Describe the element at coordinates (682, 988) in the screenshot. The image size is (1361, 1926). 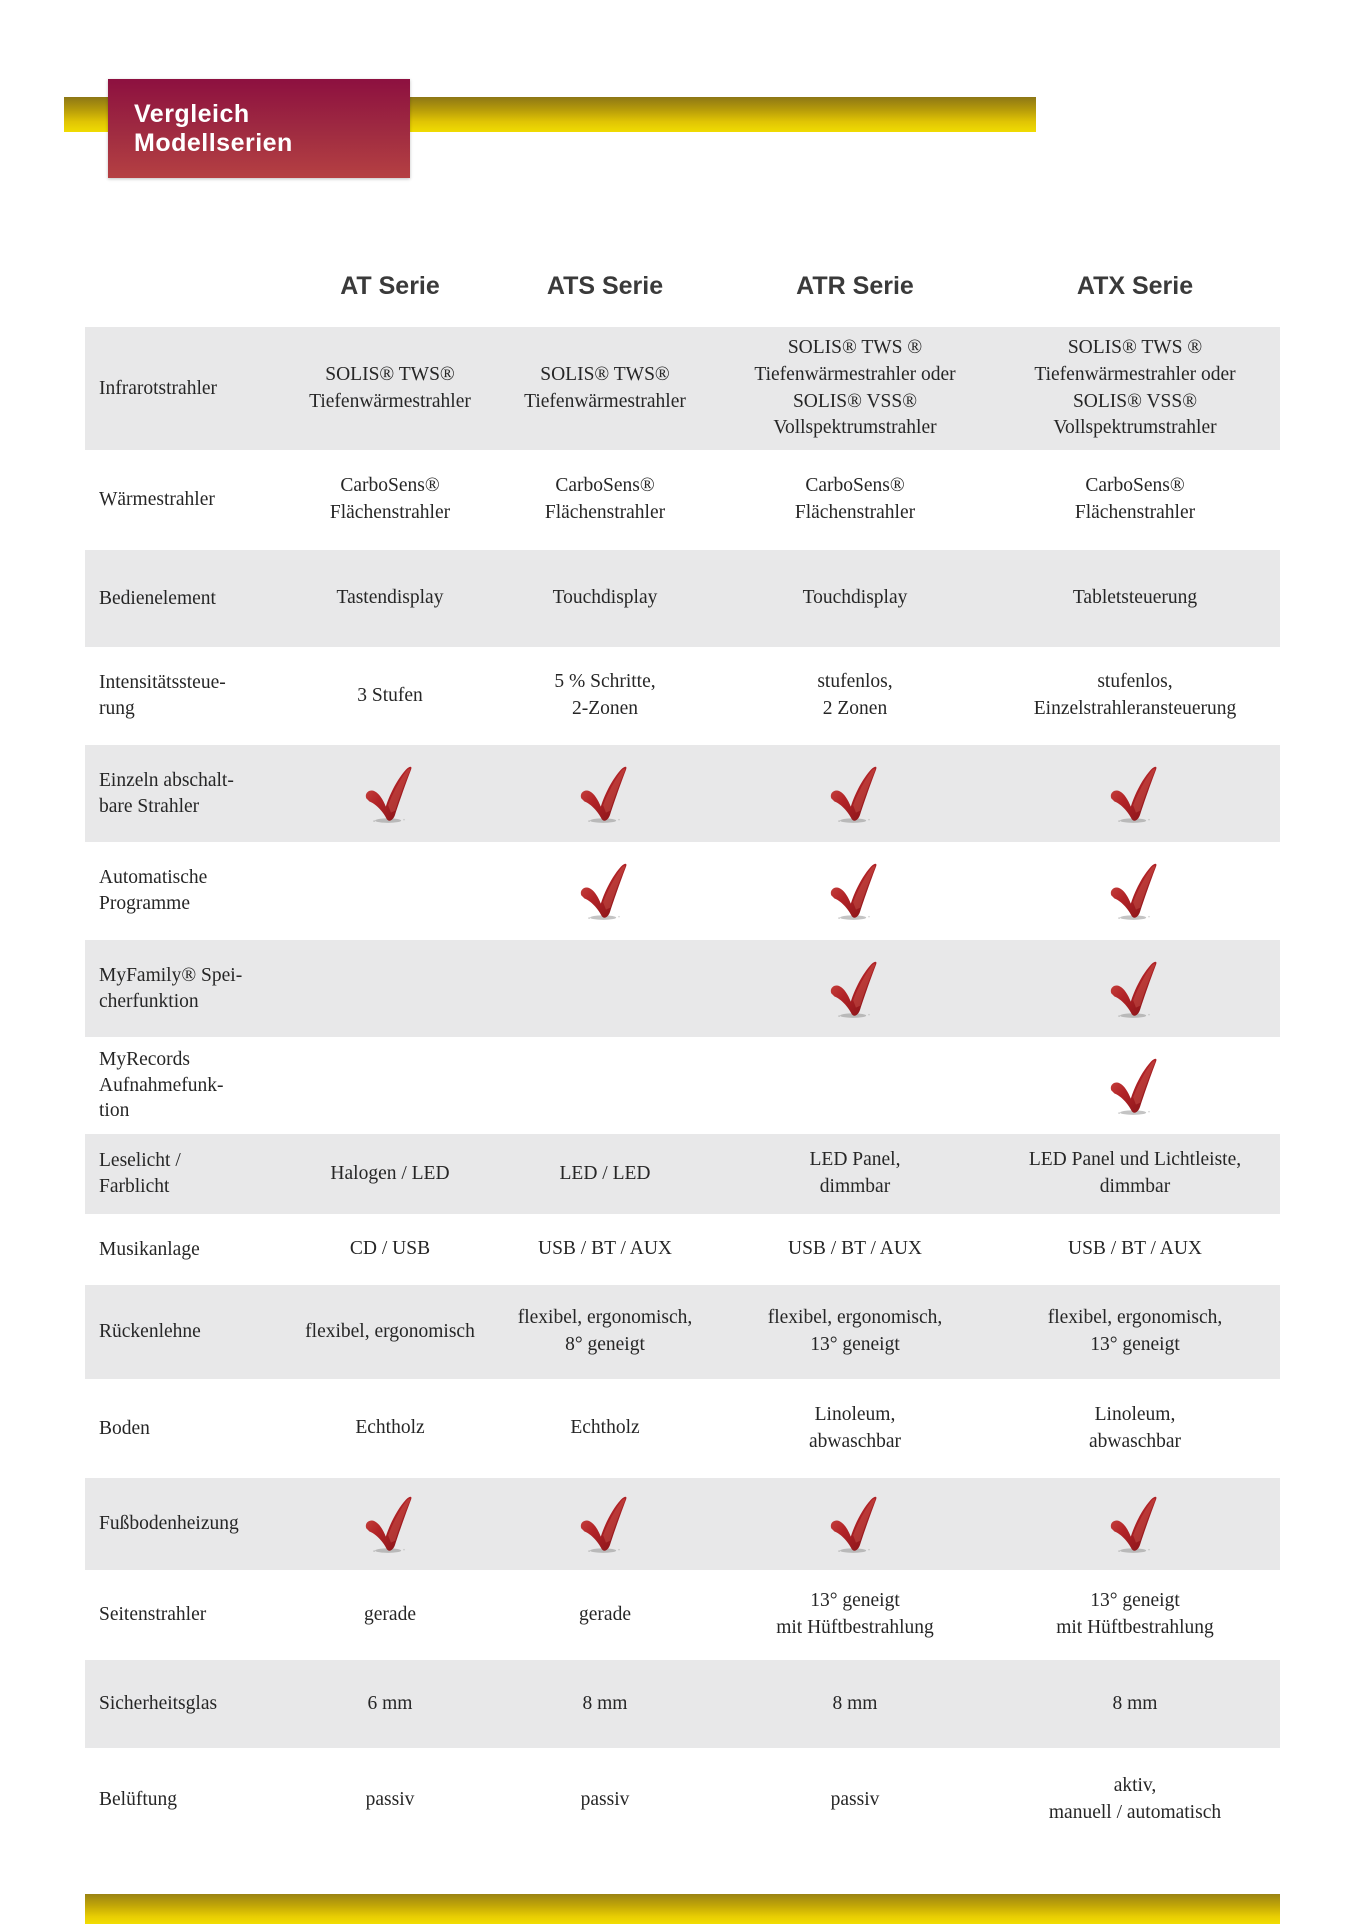
I see `table-row: MyFamily® Spei- cherfunktion` at that location.